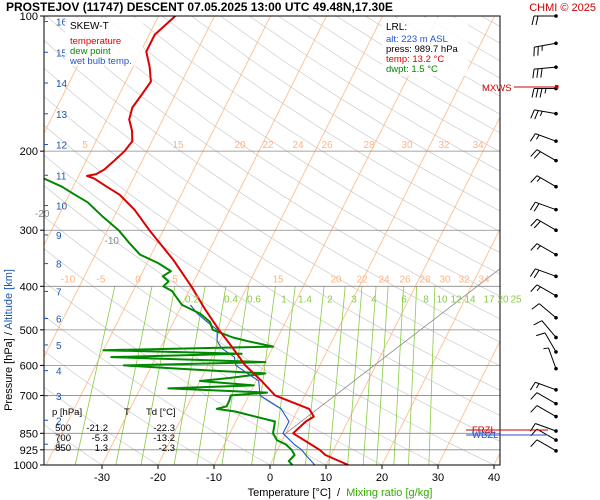 This screenshot has height=500, width=600. Describe the element at coordinates (369, 145) in the screenshot. I see `isotherm-label-200: 28` at that location.